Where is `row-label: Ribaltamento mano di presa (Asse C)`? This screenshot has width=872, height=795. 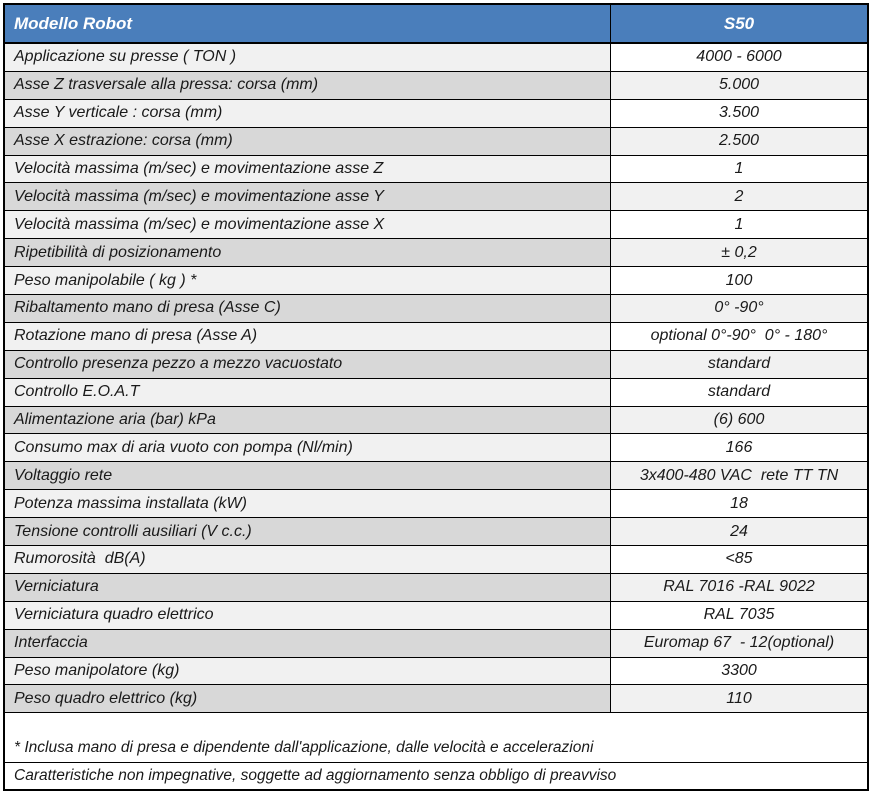 row-label: Ribaltamento mano di presa (Asse C) is located at coordinates (308, 308).